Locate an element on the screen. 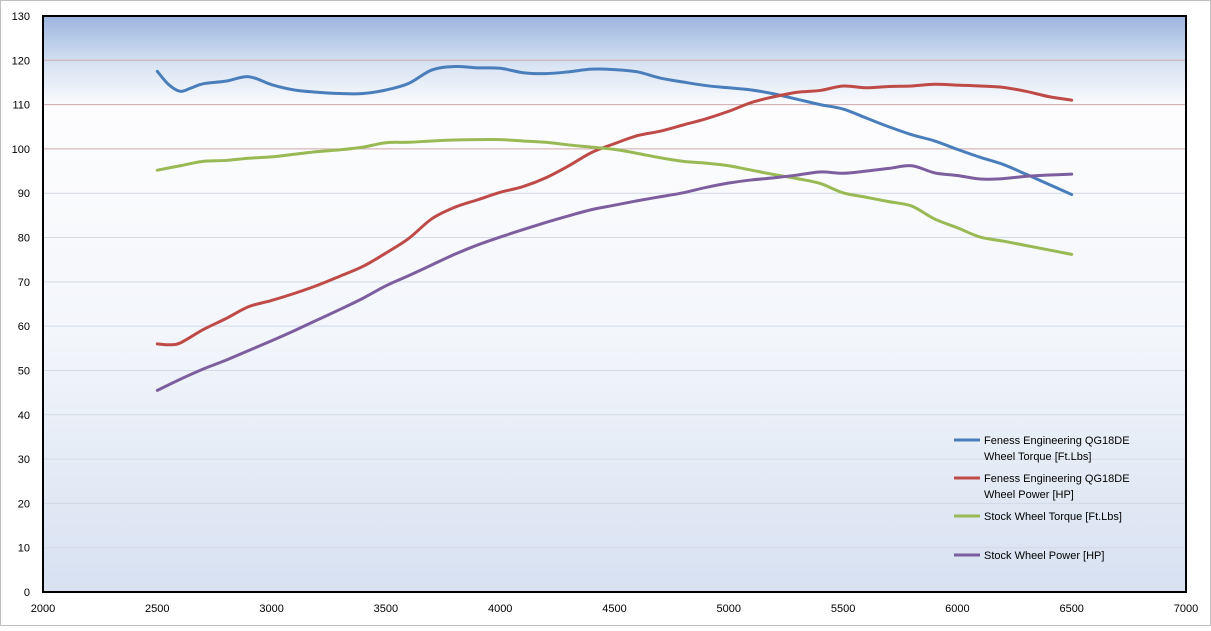 This screenshot has height=631, width=1211. x-tick-label: 3000 is located at coordinates (271, 609).